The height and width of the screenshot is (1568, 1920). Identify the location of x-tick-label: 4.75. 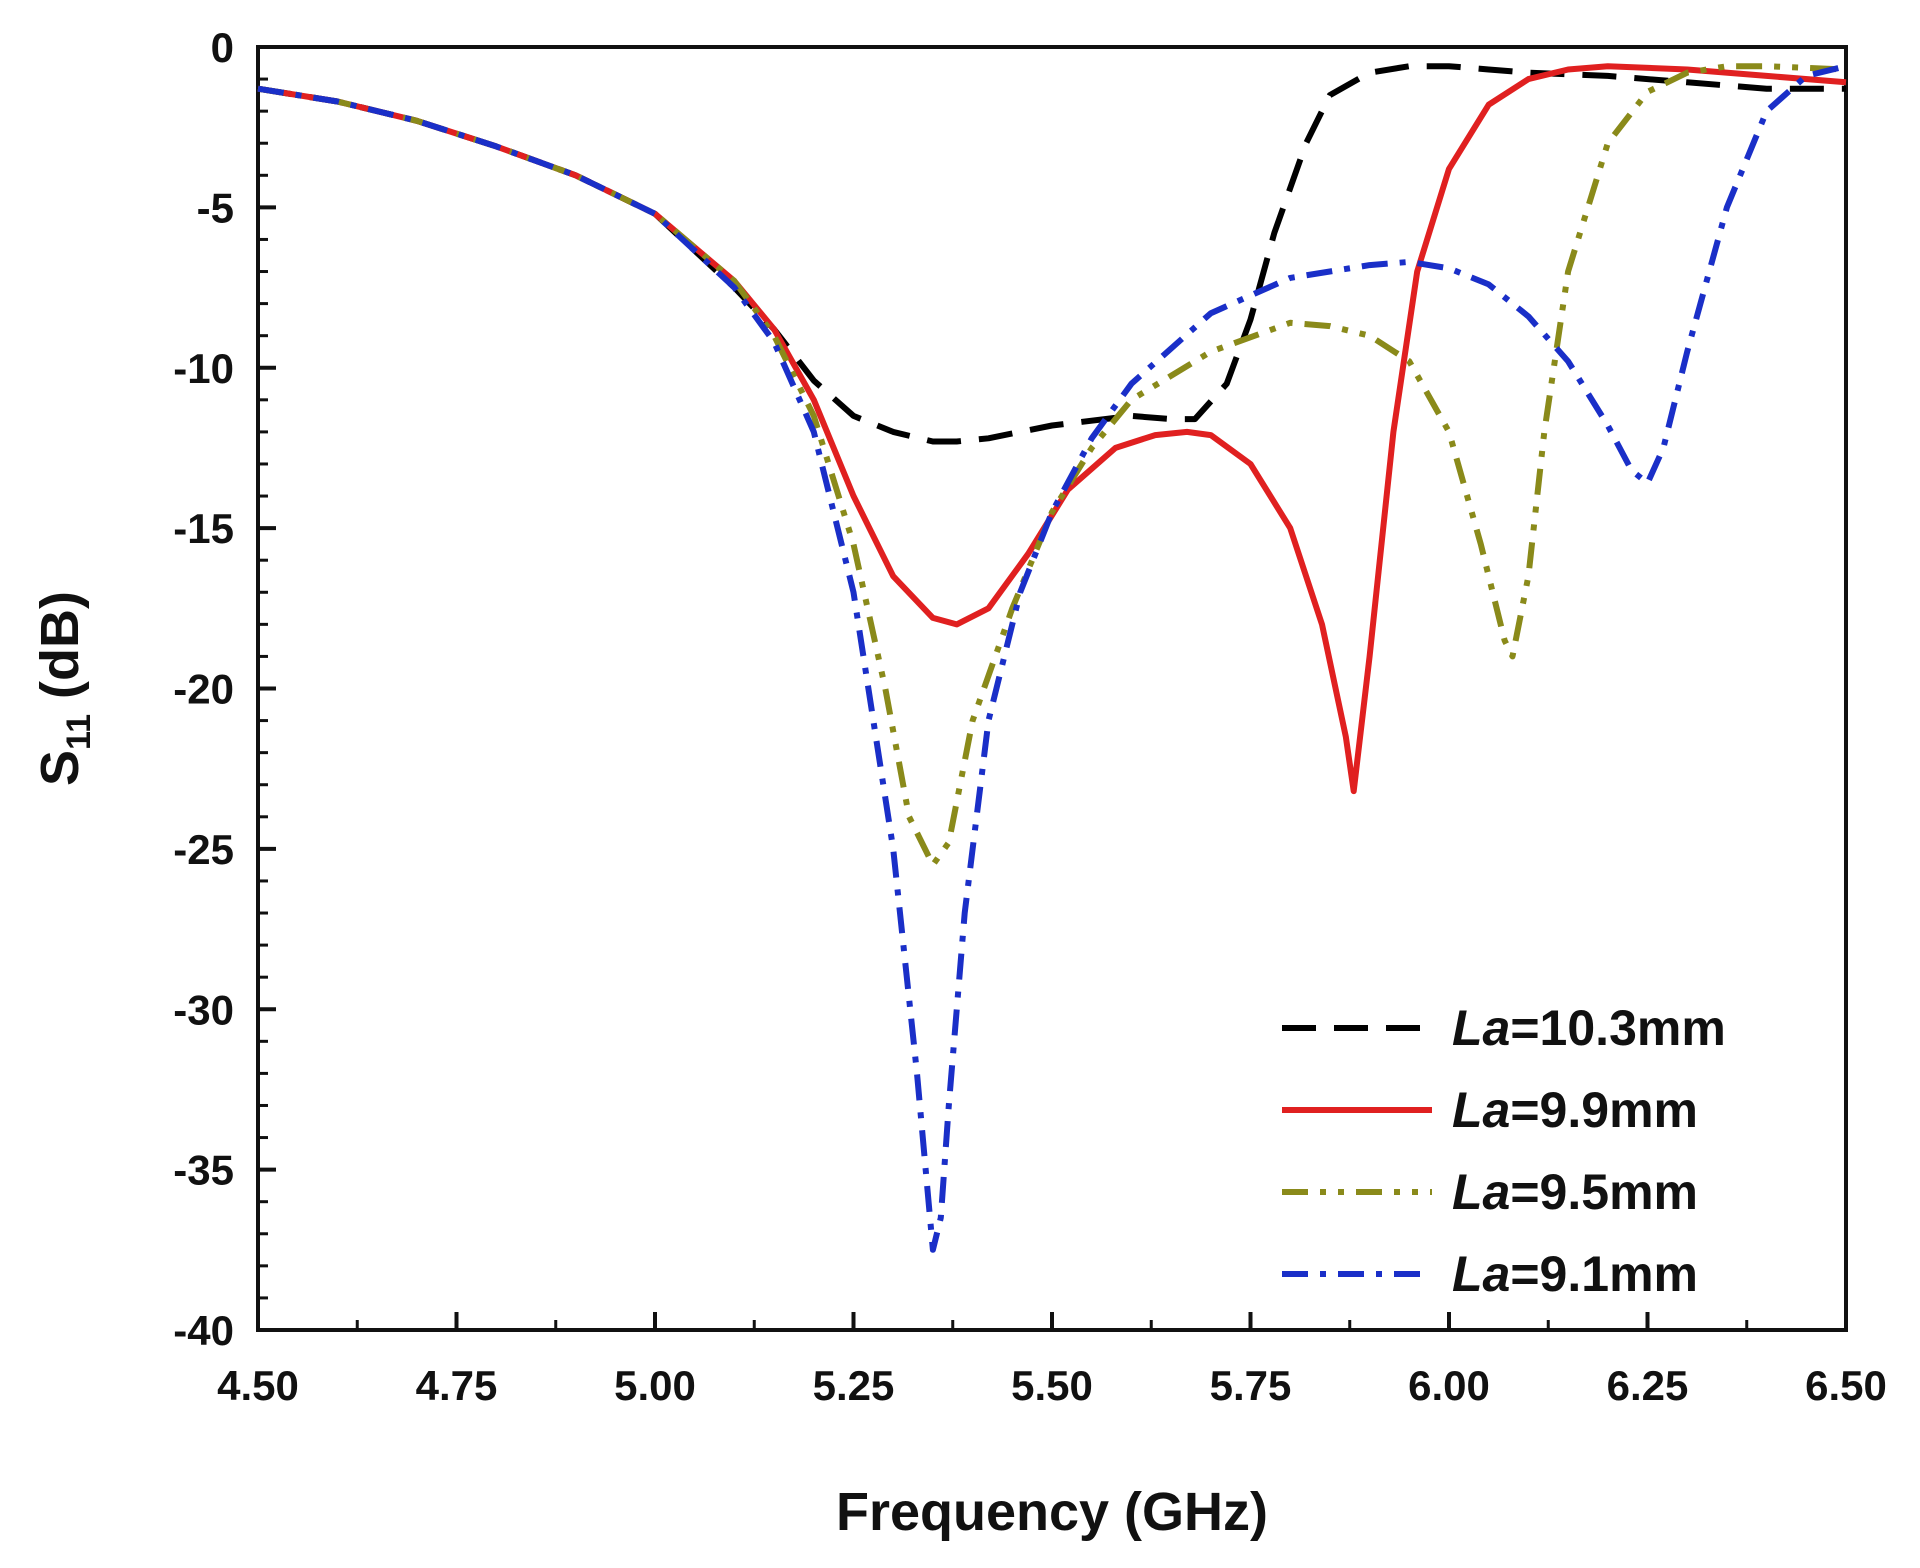
(457, 1385).